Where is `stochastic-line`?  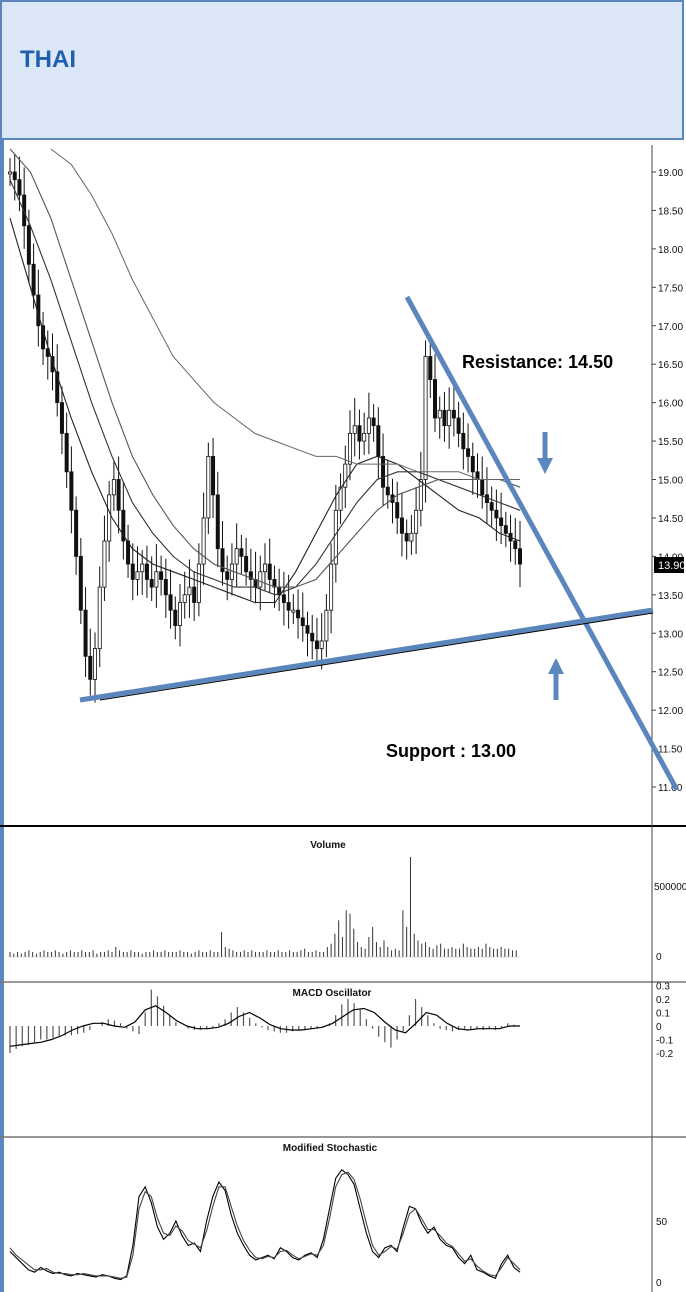 stochastic-line is located at coordinates (265, 1225).